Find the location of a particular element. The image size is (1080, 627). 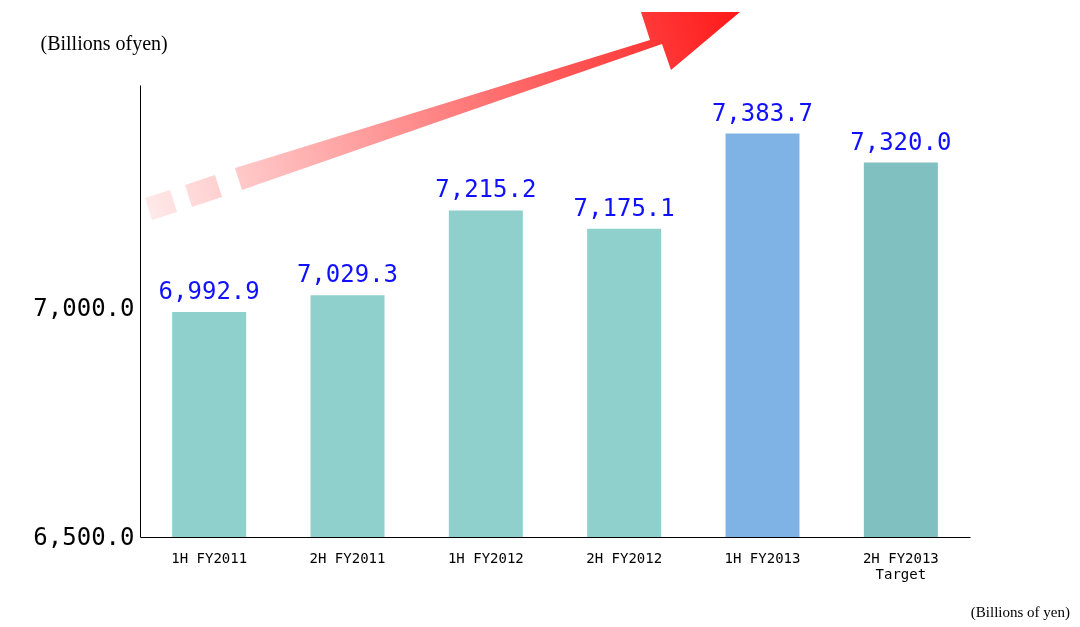

x-tick-label: 1H FY2011 is located at coordinates (209, 557).